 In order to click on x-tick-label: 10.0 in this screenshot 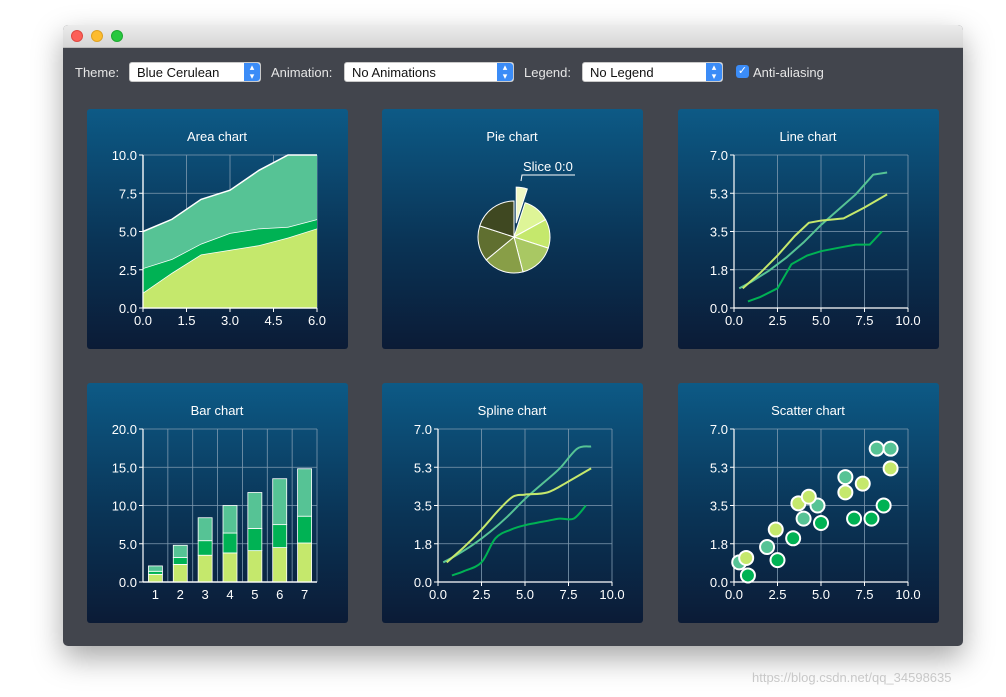, I will do `click(611, 594)`.